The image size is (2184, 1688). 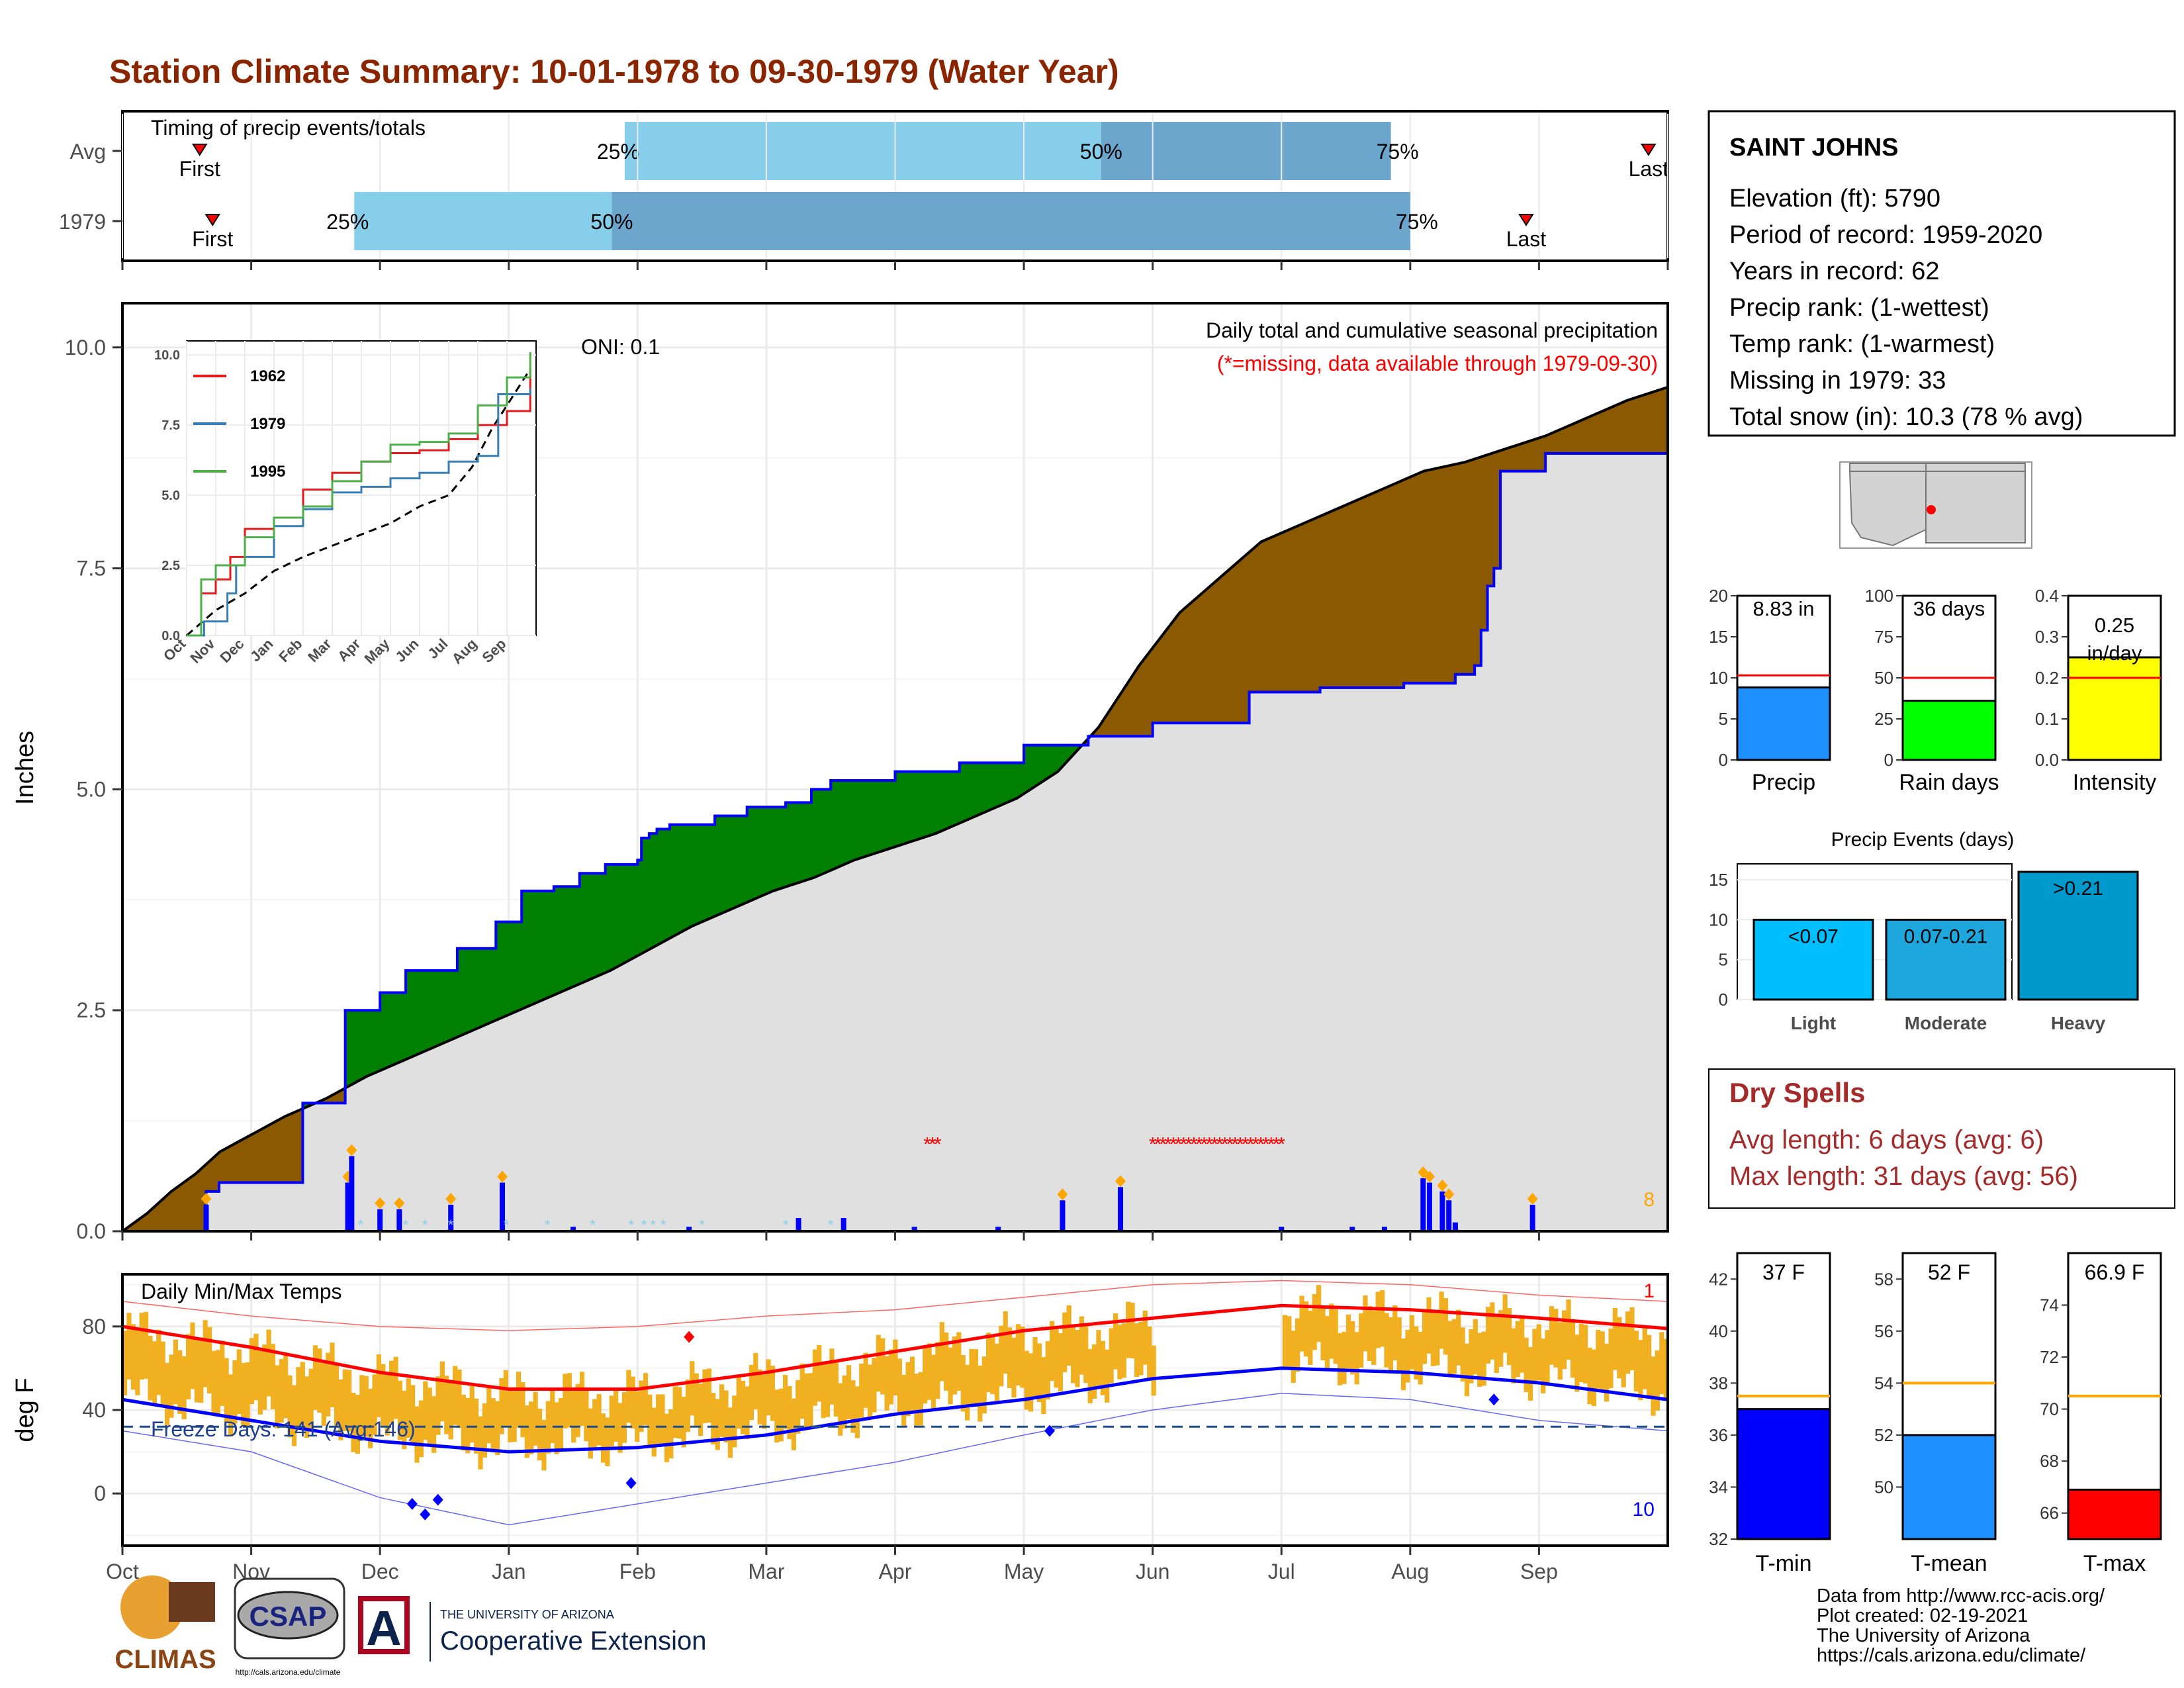 What do you see at coordinates (2114, 1514) in the screenshot?
I see `temp-bar-fill-t-max` at bounding box center [2114, 1514].